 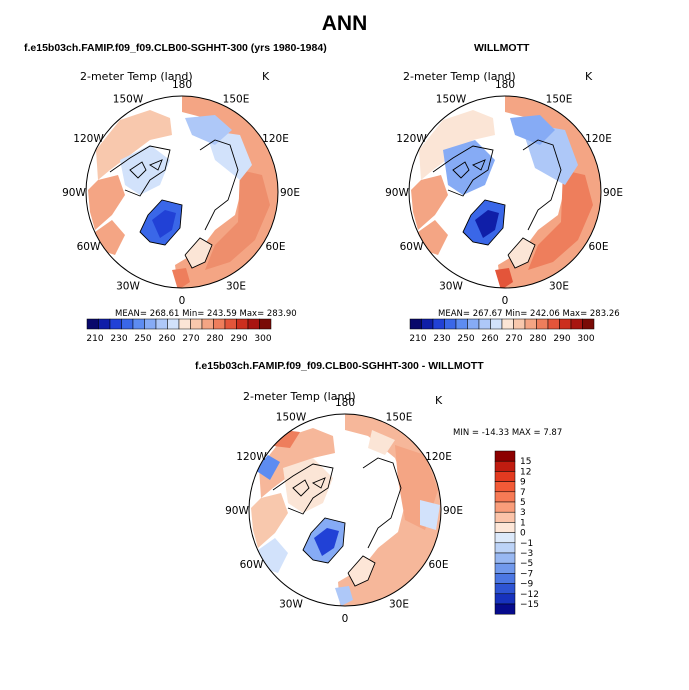 What do you see at coordinates (585, 339) in the screenshot?
I see `colorbar-tick-label: 300` at bounding box center [585, 339].